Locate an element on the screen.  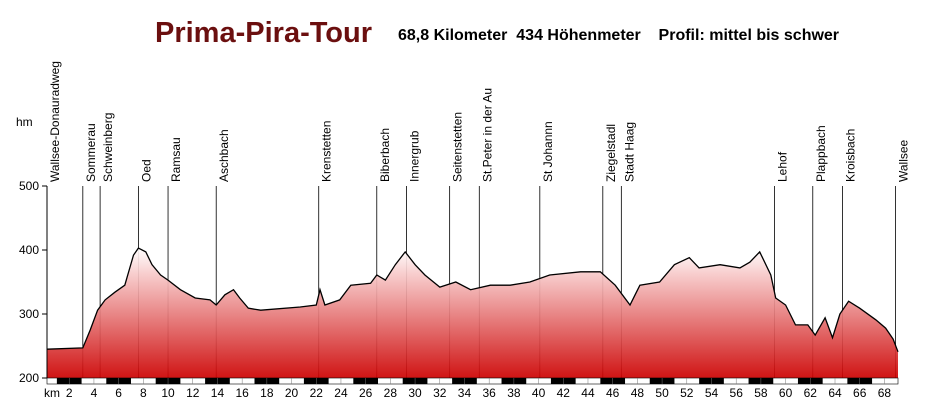
x-tick-label: 22 is located at coordinates (317, 393).